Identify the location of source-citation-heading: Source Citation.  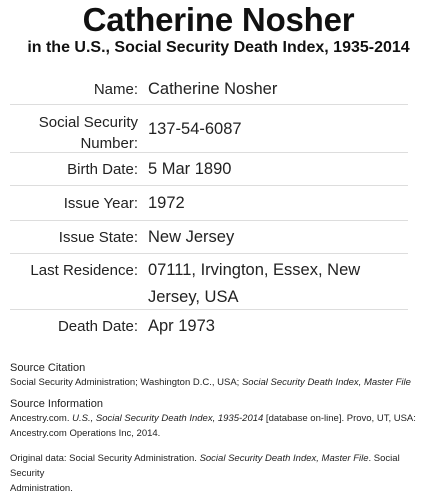
(48, 368).